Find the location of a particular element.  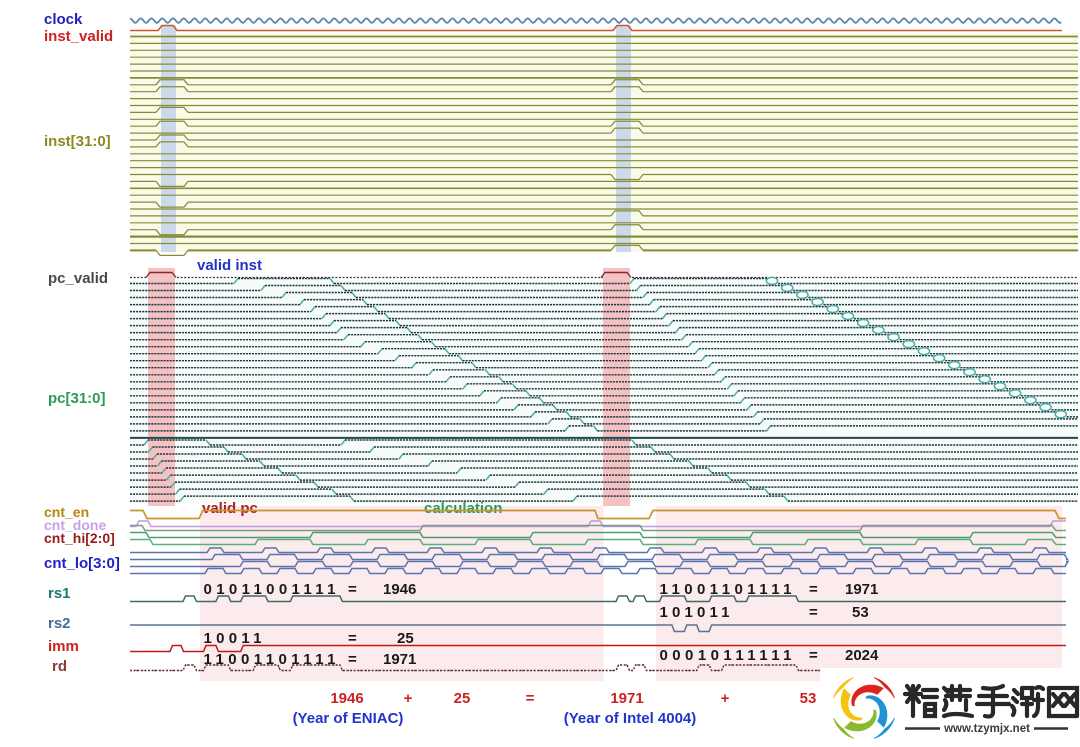

svg-text: cnt_hi[2:0] is located at coordinates (79, 538).